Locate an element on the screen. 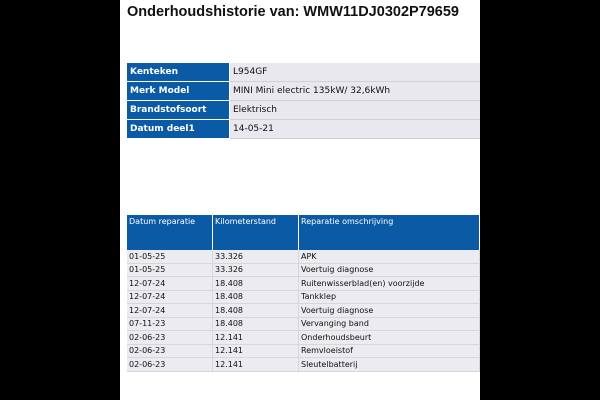  table-row: 01-05-25 33.326 APK is located at coordinates (303, 257).